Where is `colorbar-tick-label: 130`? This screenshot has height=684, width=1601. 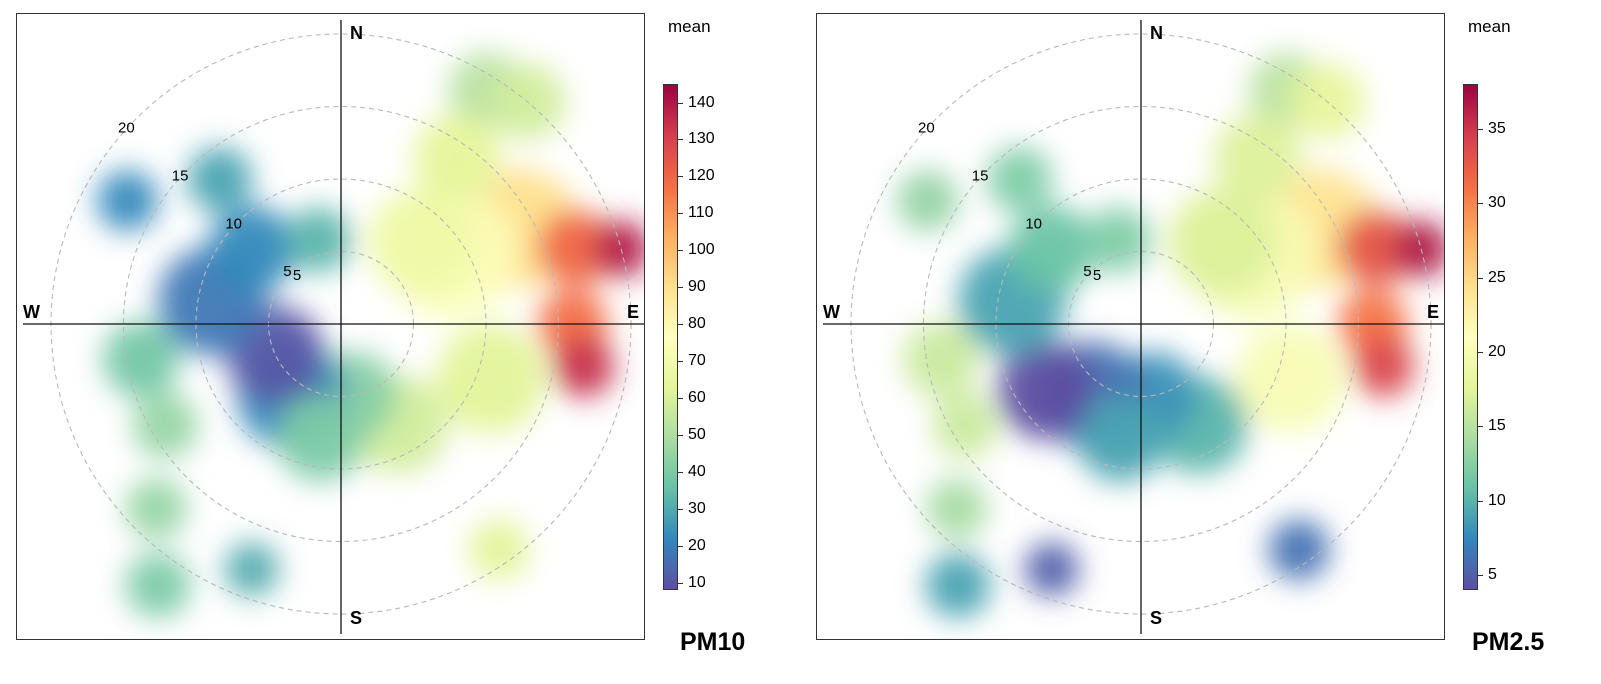 colorbar-tick-label: 130 is located at coordinates (701, 139).